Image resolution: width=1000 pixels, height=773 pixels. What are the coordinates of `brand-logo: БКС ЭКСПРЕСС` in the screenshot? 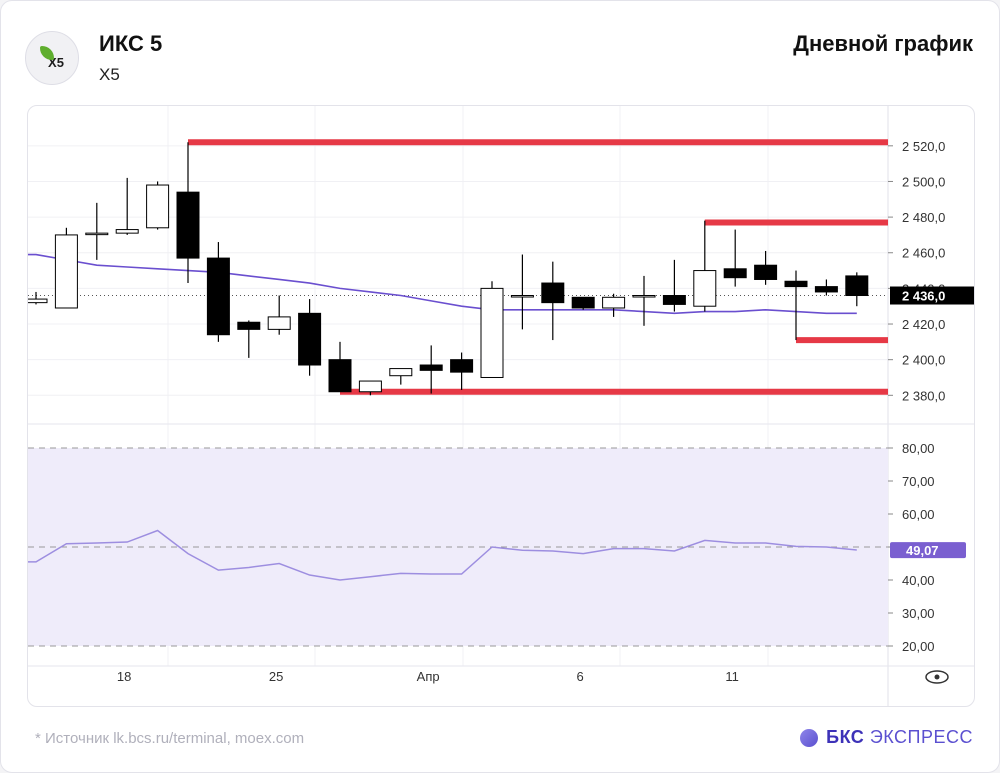 It's located at (886, 737).